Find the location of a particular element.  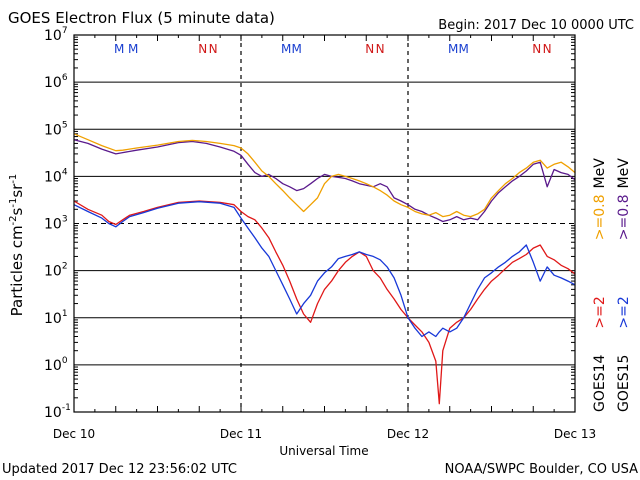

y-tick-label-0: 10⁻¹ is located at coordinates (57, 412).